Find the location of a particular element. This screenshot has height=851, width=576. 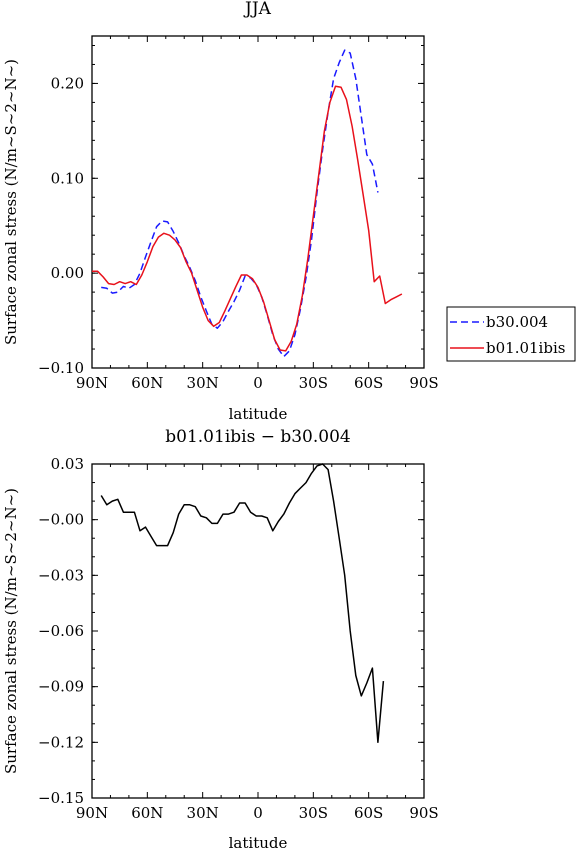

y-tick-label: −0.06 is located at coordinates (61, 631).